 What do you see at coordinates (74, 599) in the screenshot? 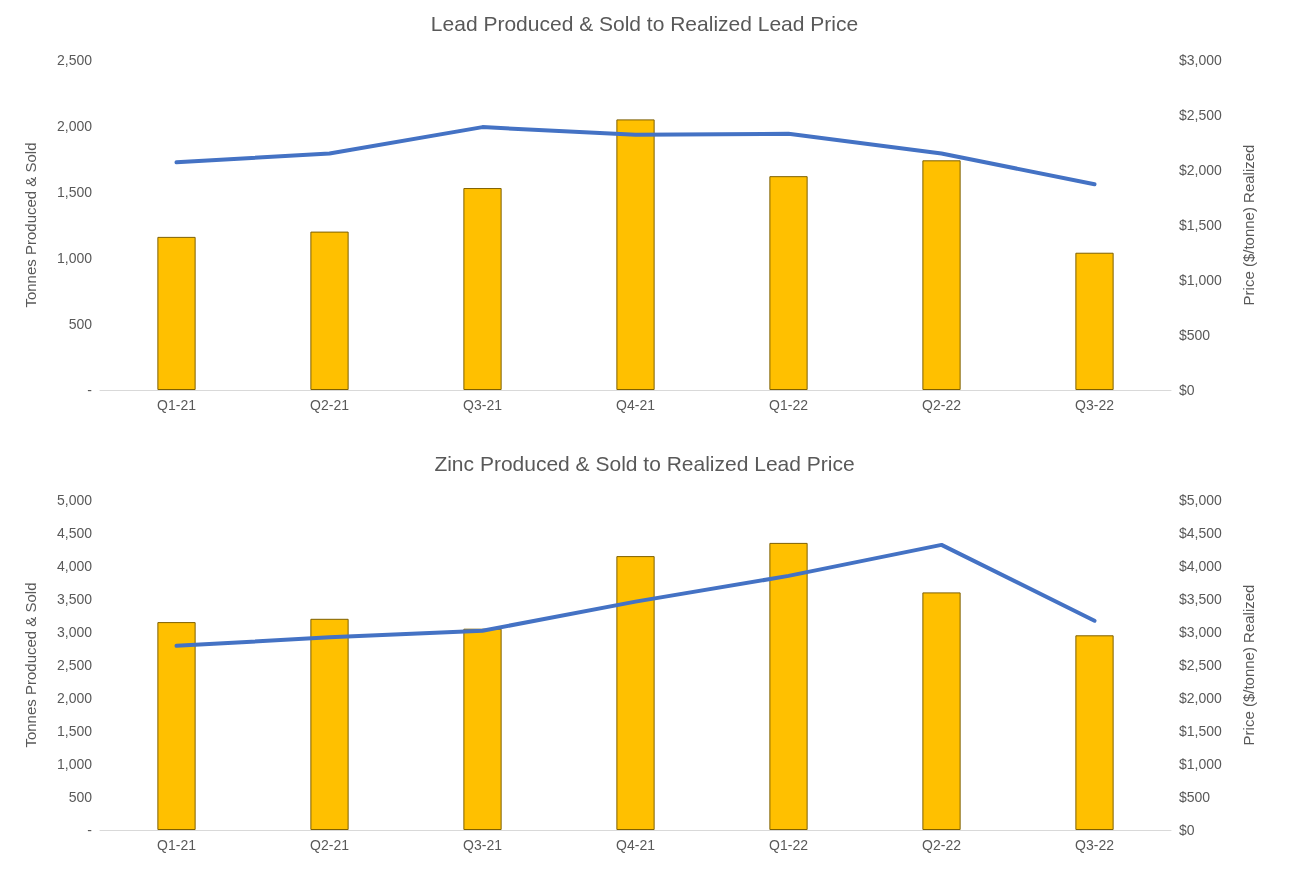
I see `y-tick-label: 3,500` at bounding box center [74, 599].